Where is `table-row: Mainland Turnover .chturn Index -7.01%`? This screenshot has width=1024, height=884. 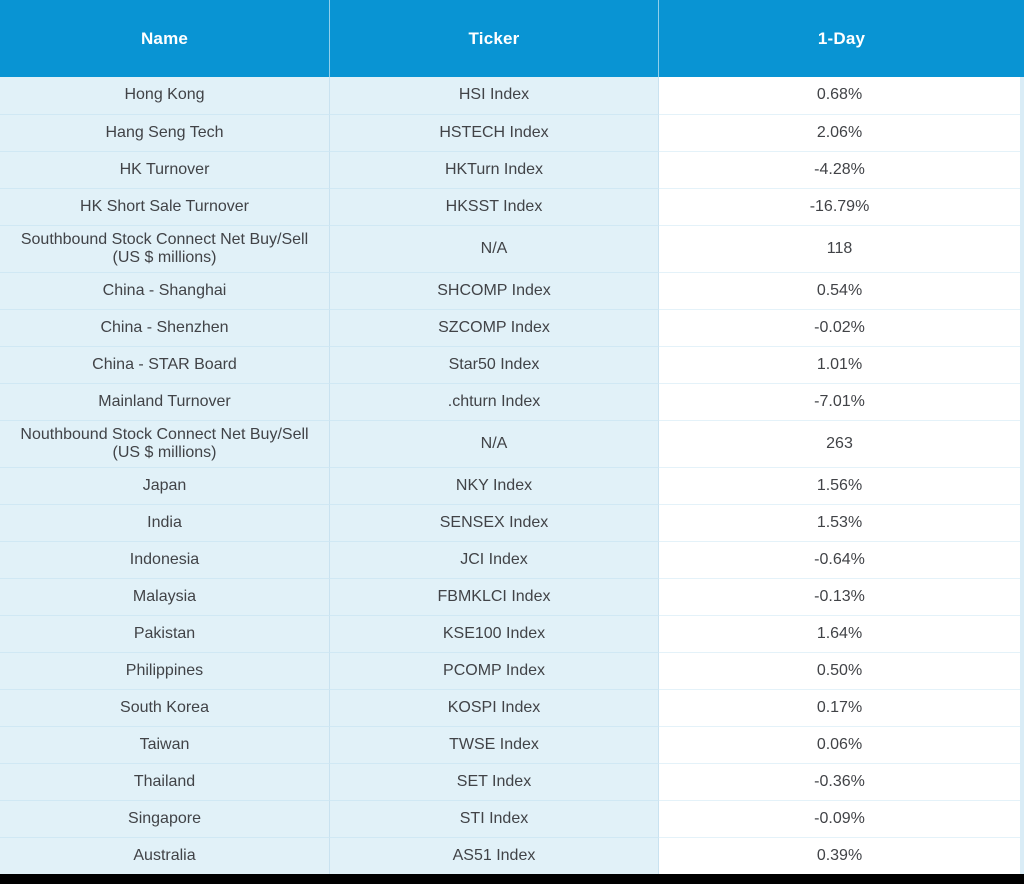 table-row: Mainland Turnover .chturn Index -7.01% is located at coordinates (510, 401).